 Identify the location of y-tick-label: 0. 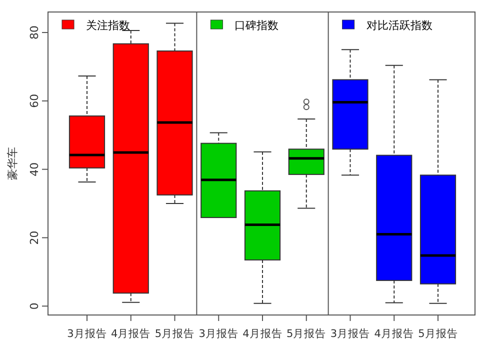
(34, 306).